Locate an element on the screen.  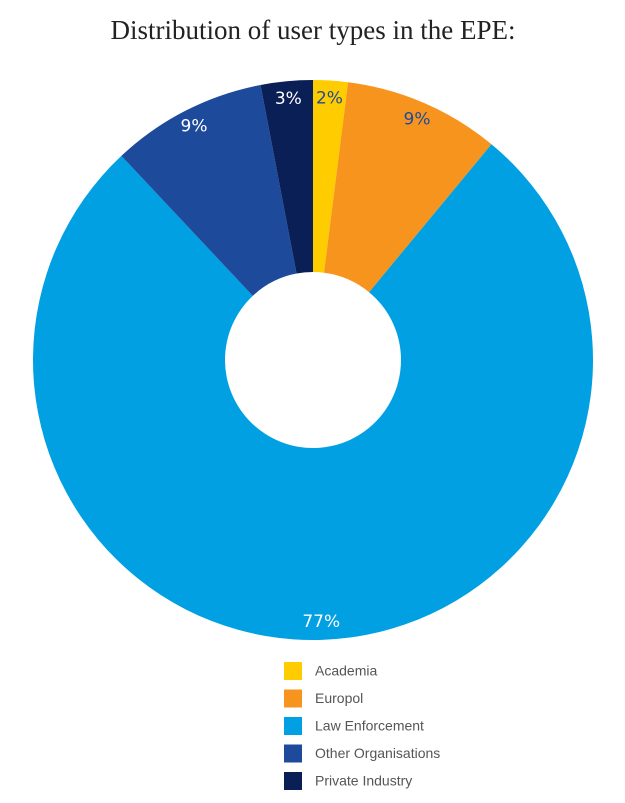
legend-label: Academia is located at coordinates (346, 671).